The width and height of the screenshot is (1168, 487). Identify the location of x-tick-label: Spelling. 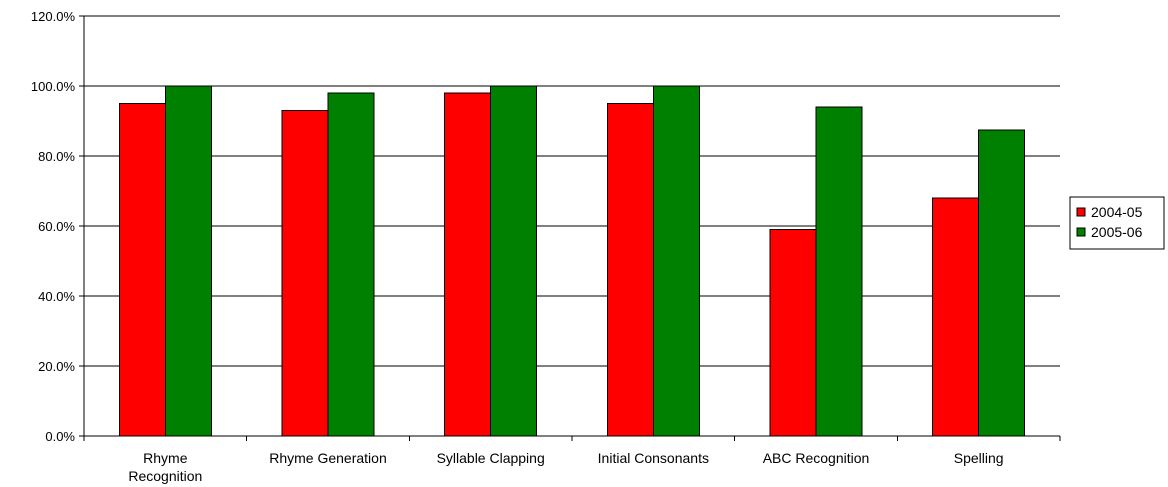
(979, 458).